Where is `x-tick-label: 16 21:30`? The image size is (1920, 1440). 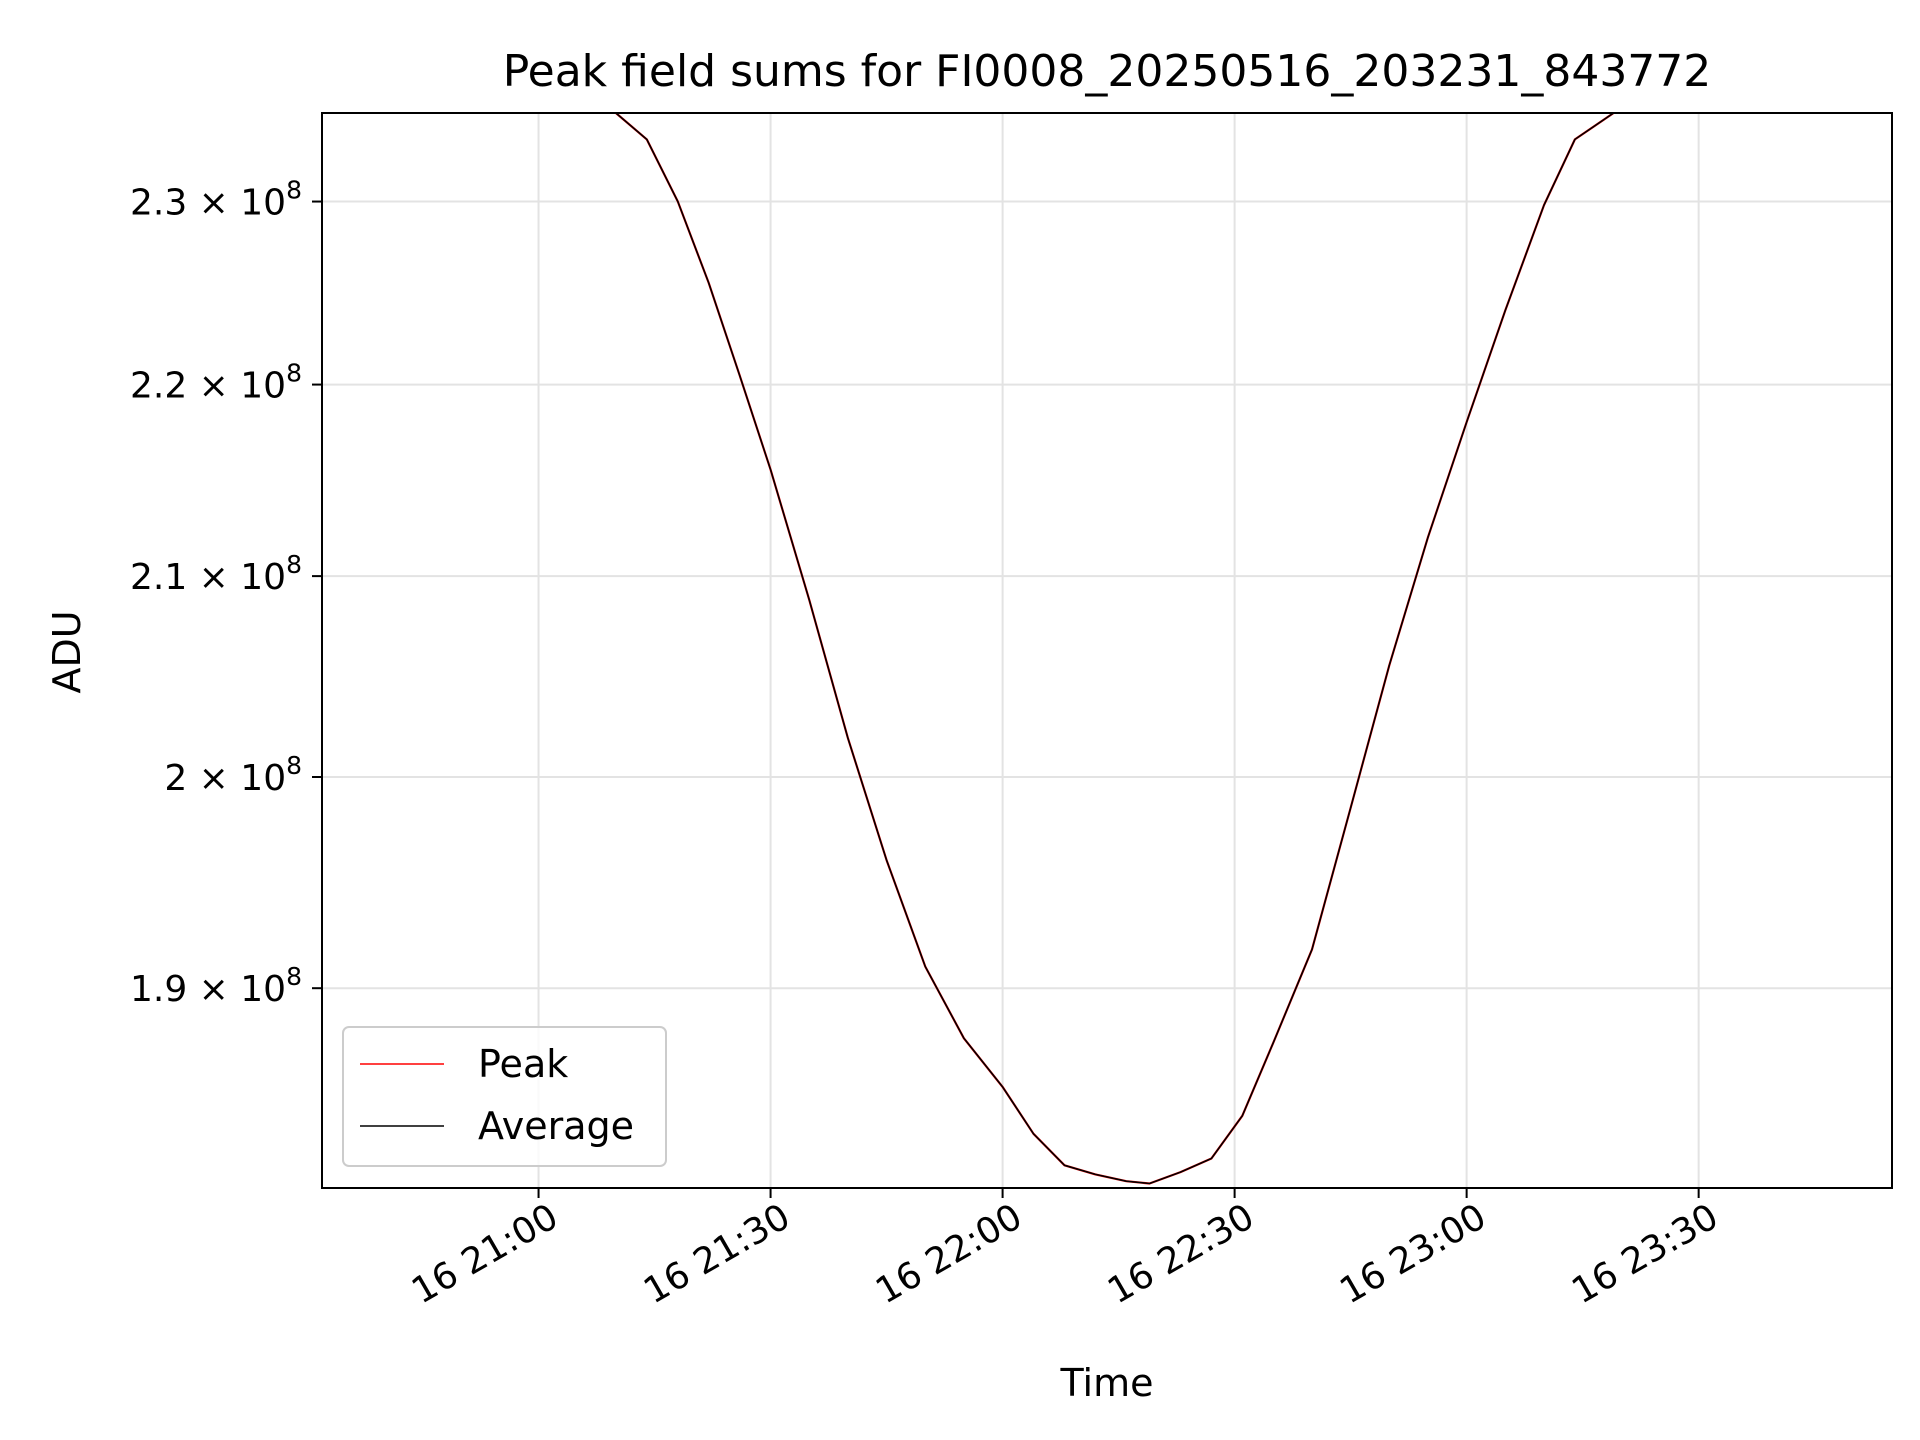 x-tick-label: 16 21:30 is located at coordinates (717, 1254).